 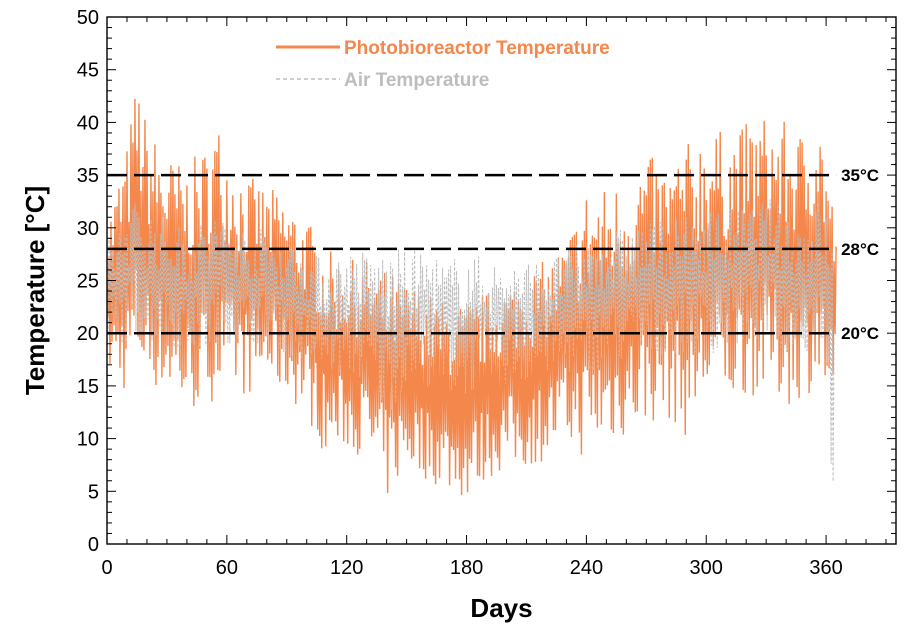 I want to click on y-tick-label: 45, so click(x=88, y=71).